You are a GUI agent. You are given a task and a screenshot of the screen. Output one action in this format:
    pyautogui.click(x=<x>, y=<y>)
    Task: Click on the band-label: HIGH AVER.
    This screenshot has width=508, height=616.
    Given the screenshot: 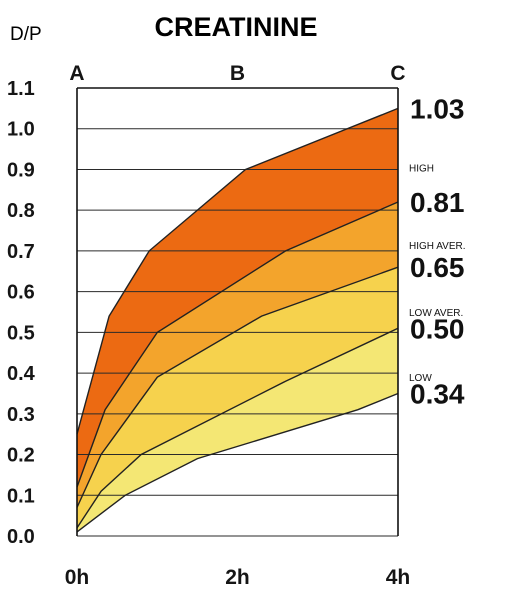 What is the action you would take?
    pyautogui.click(x=437, y=246)
    